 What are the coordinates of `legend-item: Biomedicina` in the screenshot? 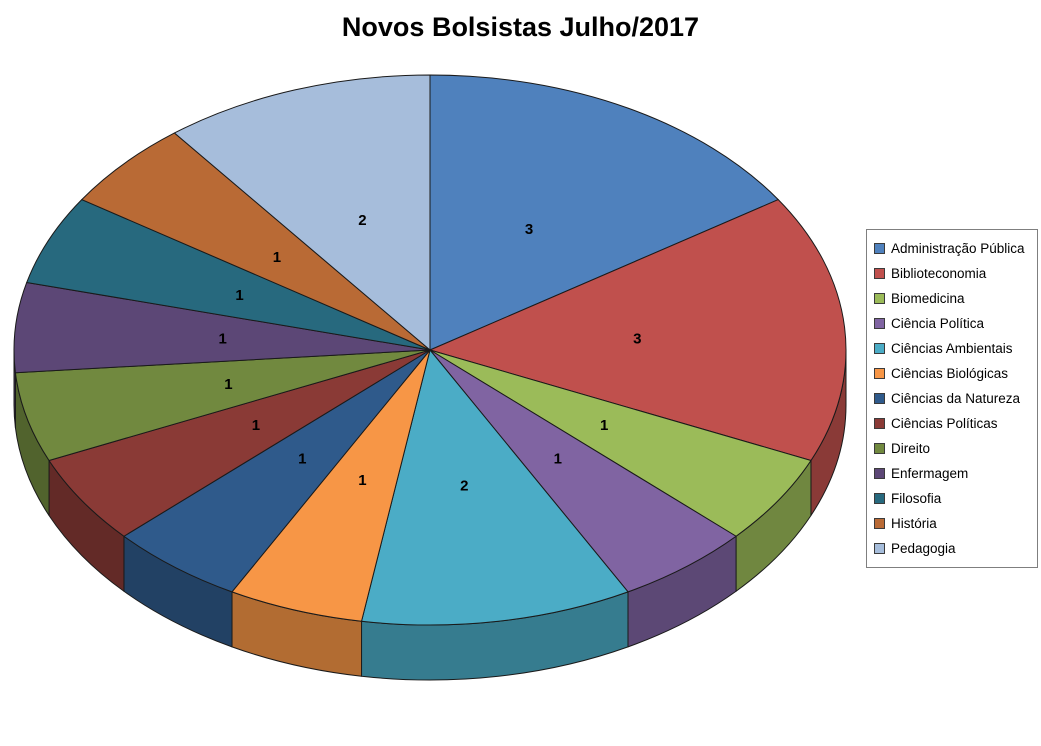 It's located at (952, 298).